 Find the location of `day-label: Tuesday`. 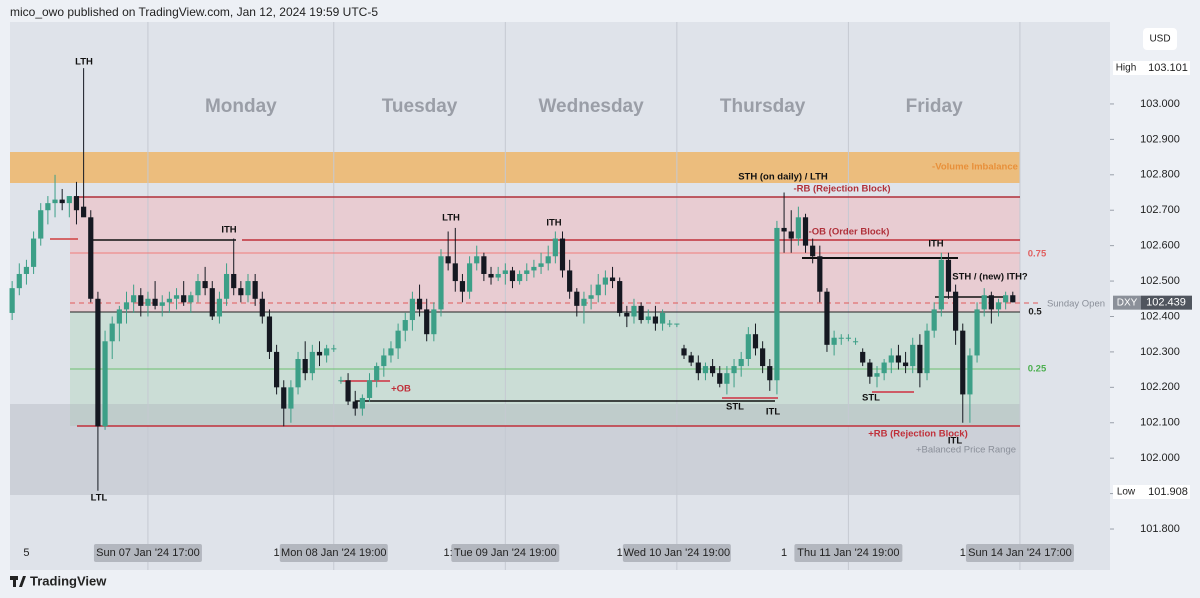

day-label: Tuesday is located at coordinates (420, 106).